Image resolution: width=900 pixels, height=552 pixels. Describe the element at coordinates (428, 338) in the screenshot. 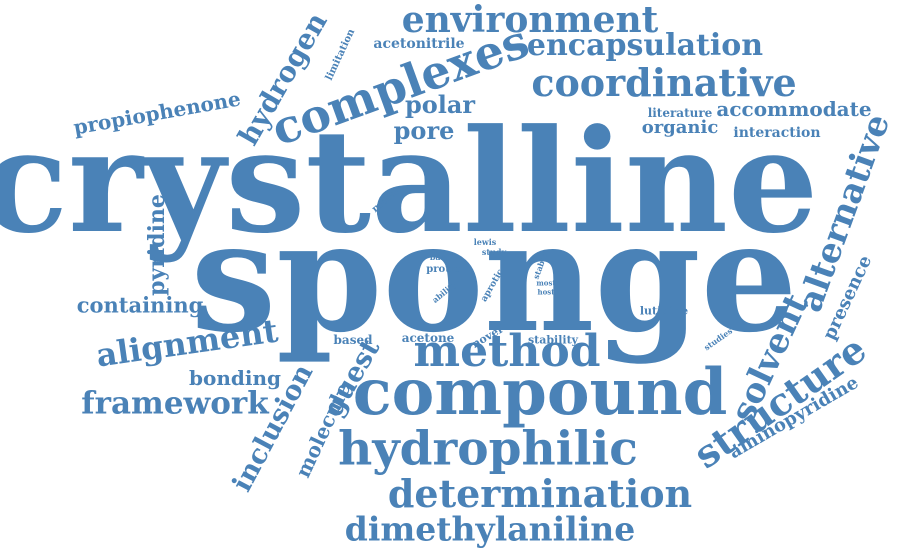

I see `word-acetone: acetone` at that location.